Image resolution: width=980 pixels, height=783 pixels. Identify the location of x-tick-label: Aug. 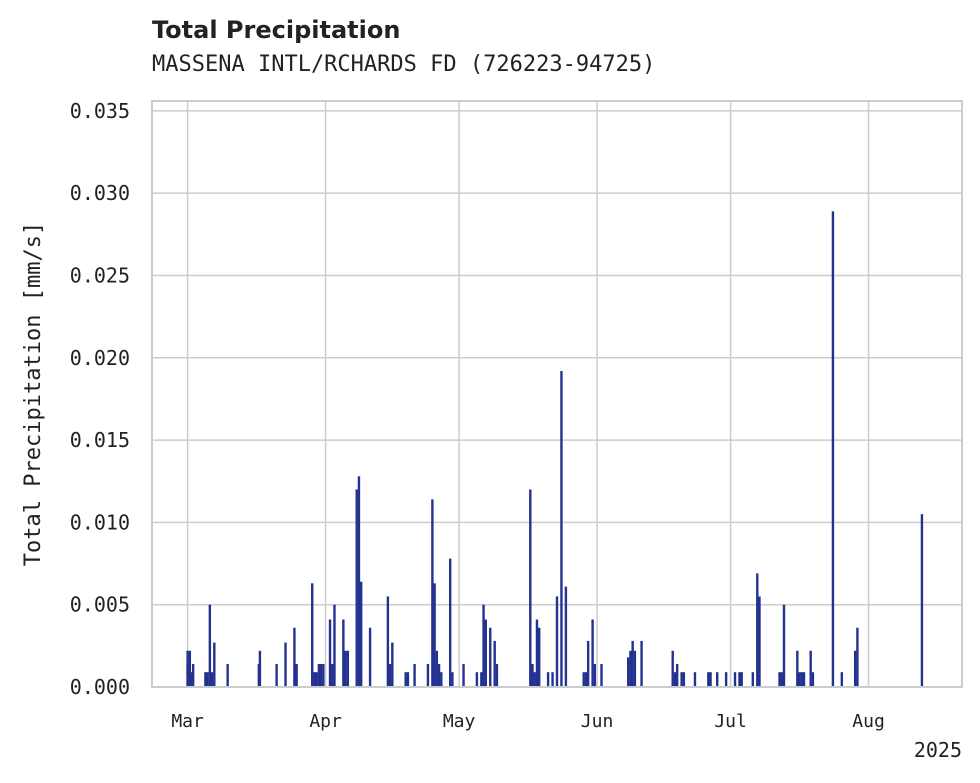
(868, 721).